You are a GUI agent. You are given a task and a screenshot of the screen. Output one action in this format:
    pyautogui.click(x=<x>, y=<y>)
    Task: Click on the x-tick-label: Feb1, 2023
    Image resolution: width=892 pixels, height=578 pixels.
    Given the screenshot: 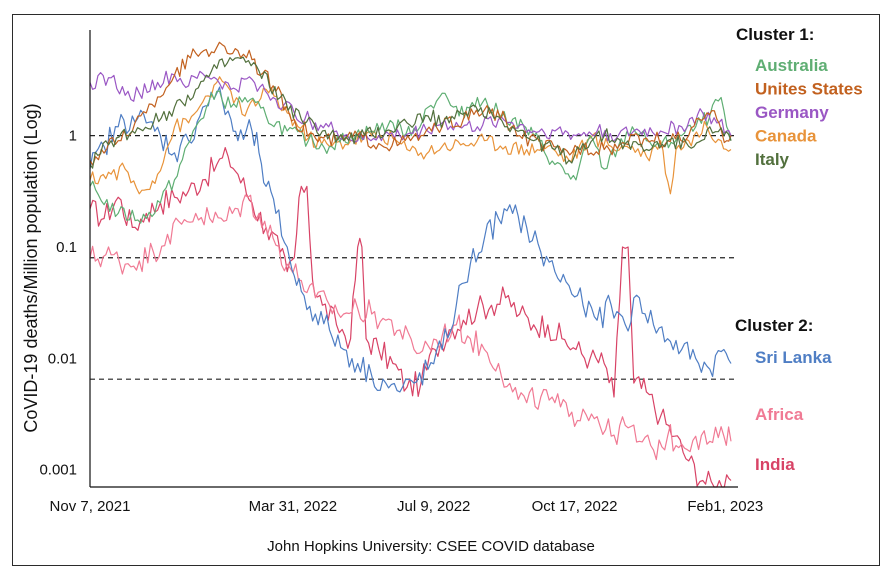 What is the action you would take?
    pyautogui.click(x=725, y=506)
    